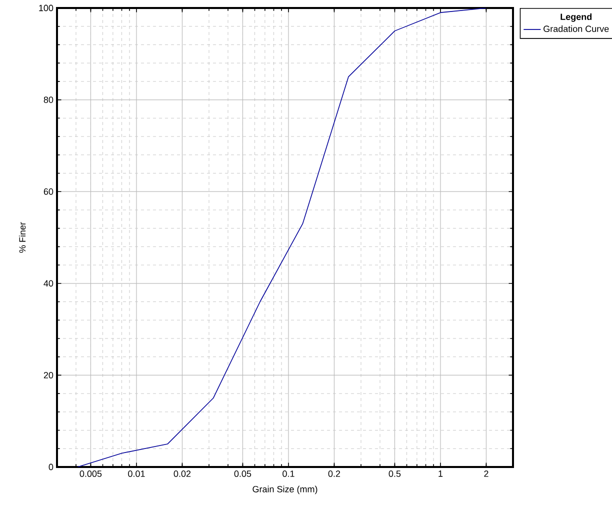 This screenshot has height=513, width=612. I want to click on legend-label: Gradation Curve, so click(576, 28).